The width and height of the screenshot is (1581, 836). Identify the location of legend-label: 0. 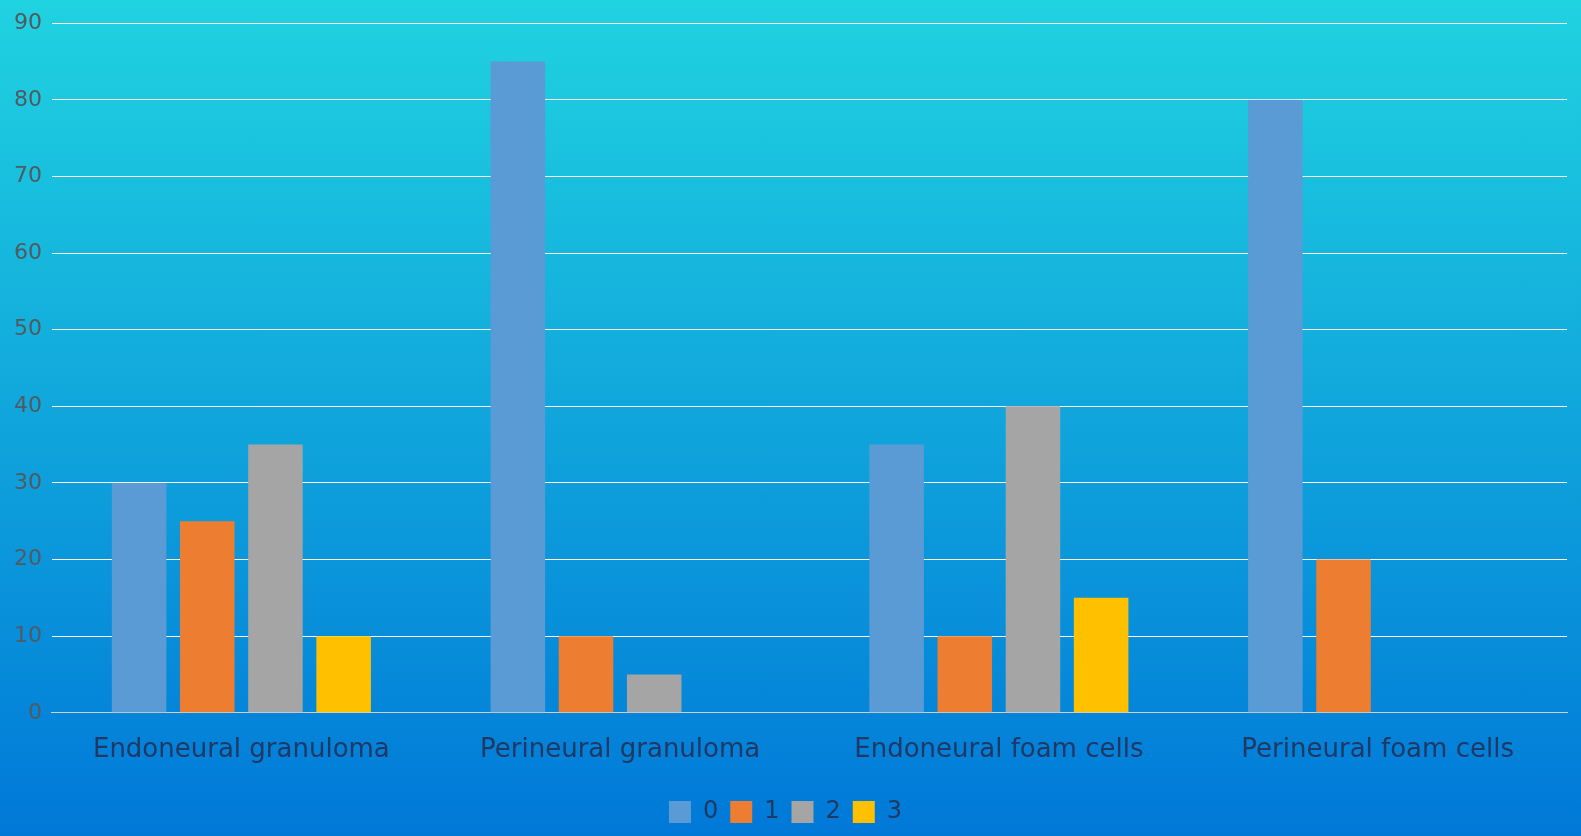
(710, 810).